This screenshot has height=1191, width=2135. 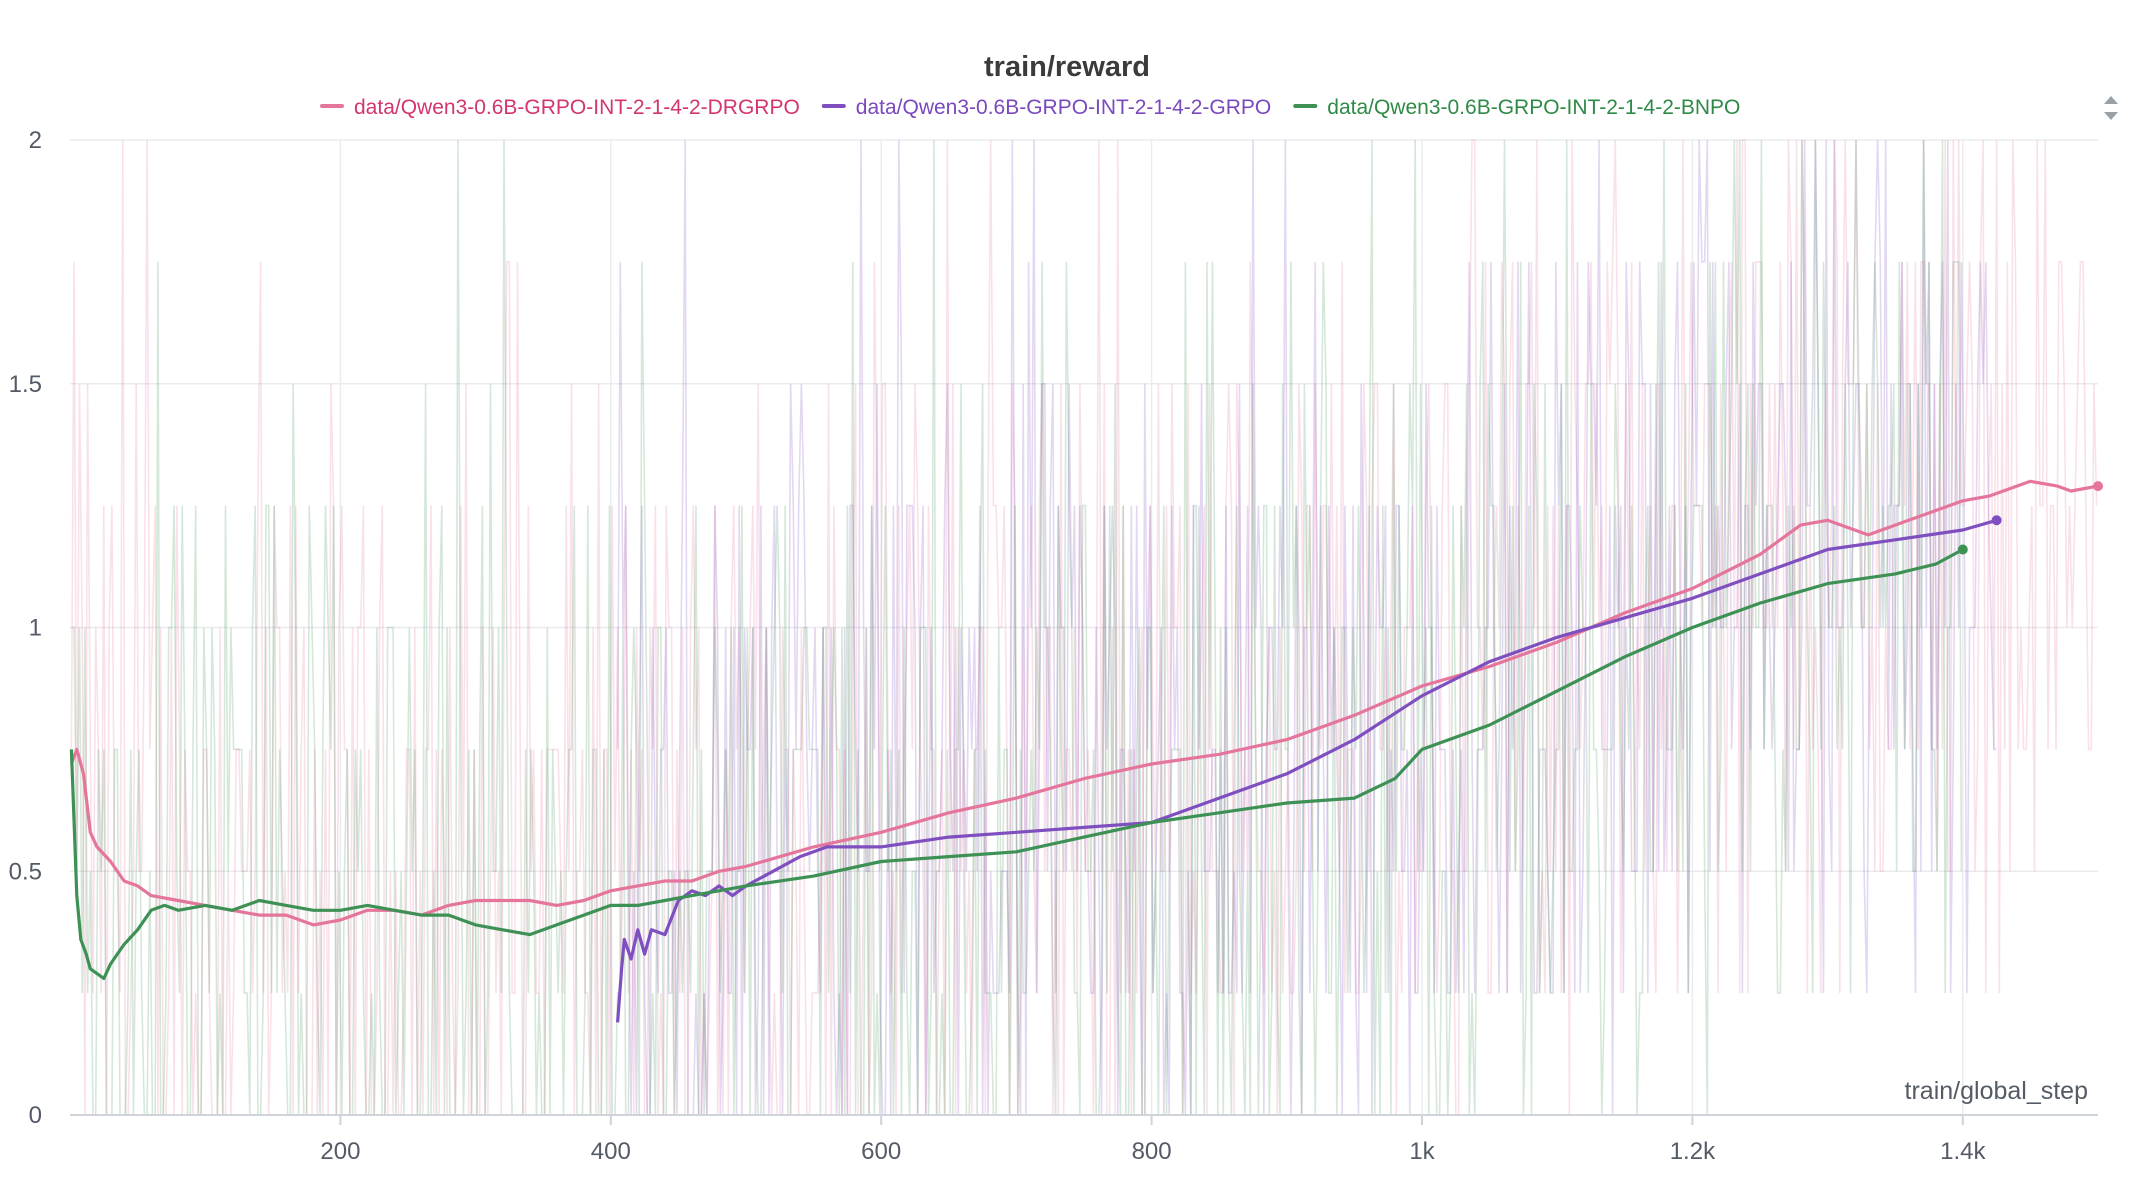 I want to click on x-tick-label: 1.2k, so click(x=1693, y=1151).